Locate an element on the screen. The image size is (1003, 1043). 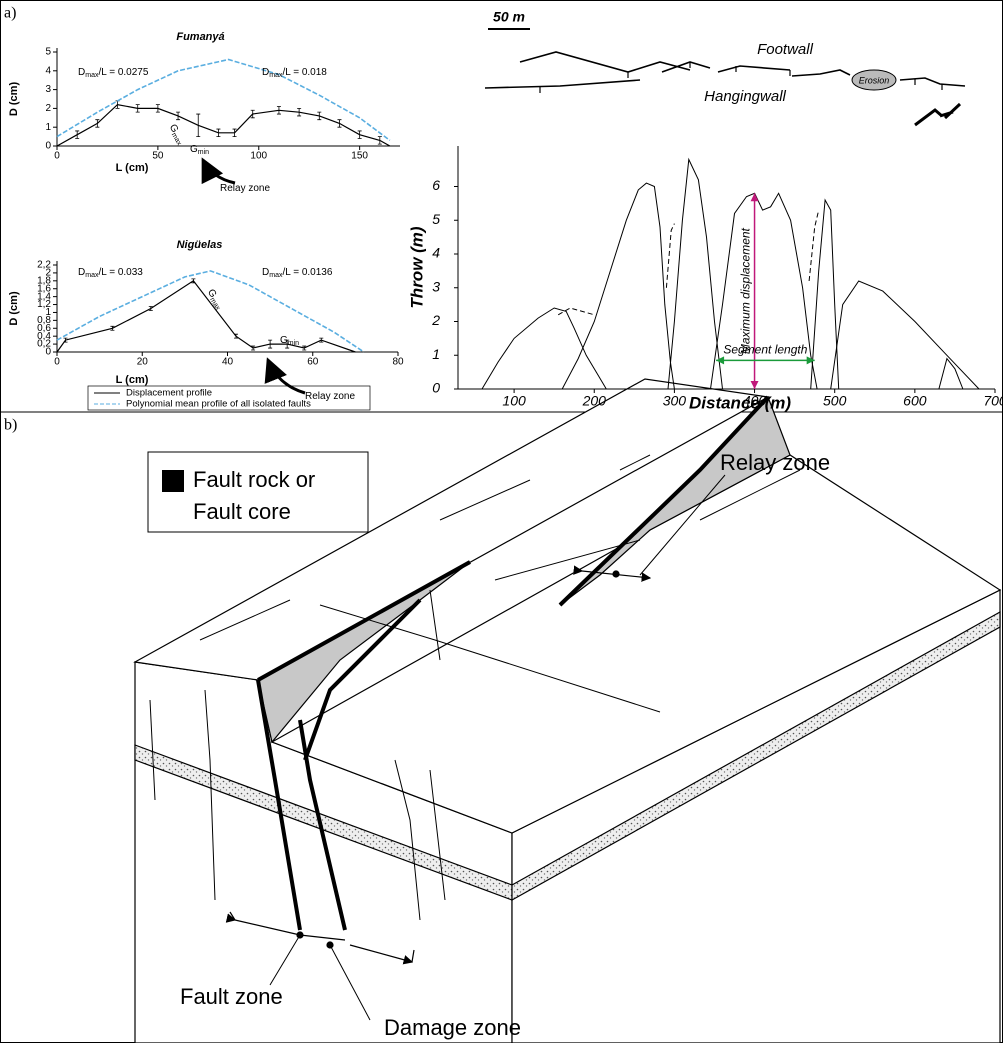
y-tick-label: 4 is located at coordinates (48, 70).